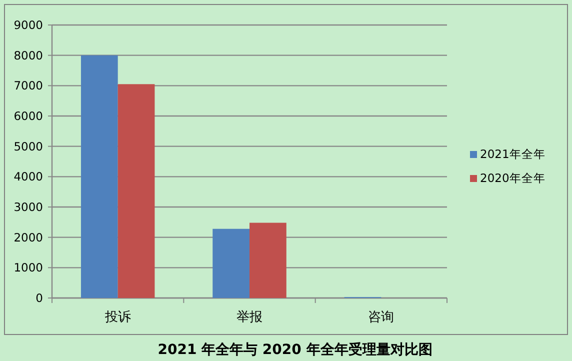  What do you see at coordinates (39, 298) in the screenshot?
I see `y-tick-label: 0` at bounding box center [39, 298].